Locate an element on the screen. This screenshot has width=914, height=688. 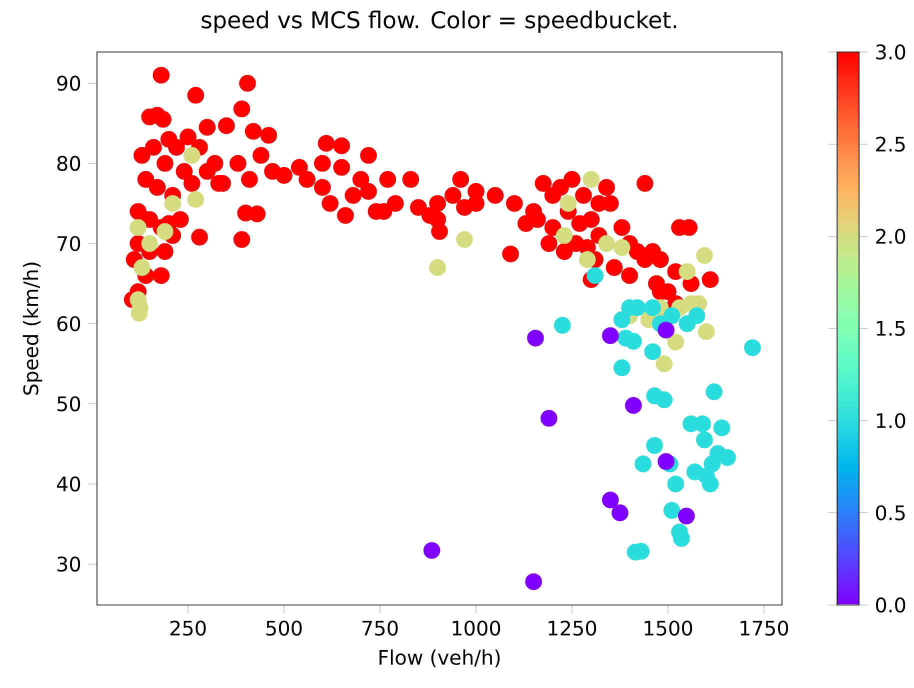
color-bar-label: 0.0 is located at coordinates (891, 605).